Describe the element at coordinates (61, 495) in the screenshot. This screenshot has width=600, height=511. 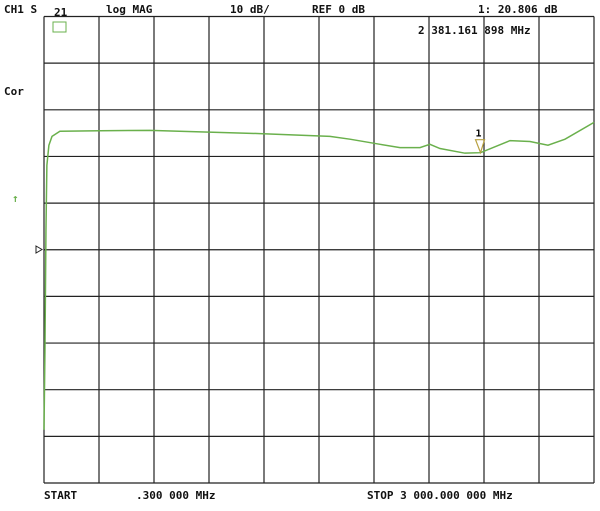
I see `start-label: START` at that location.